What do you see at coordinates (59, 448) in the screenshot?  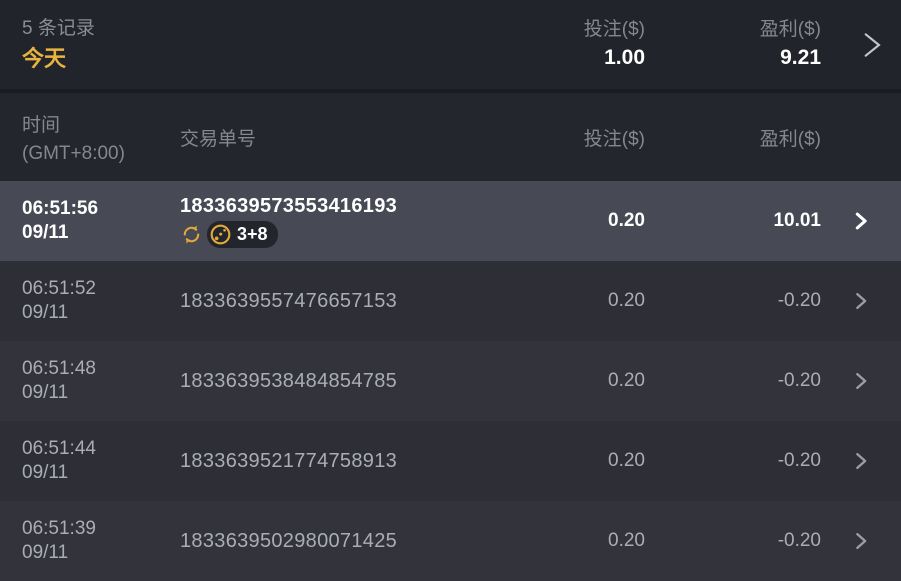 I see `time-value: 06:51:44` at bounding box center [59, 448].